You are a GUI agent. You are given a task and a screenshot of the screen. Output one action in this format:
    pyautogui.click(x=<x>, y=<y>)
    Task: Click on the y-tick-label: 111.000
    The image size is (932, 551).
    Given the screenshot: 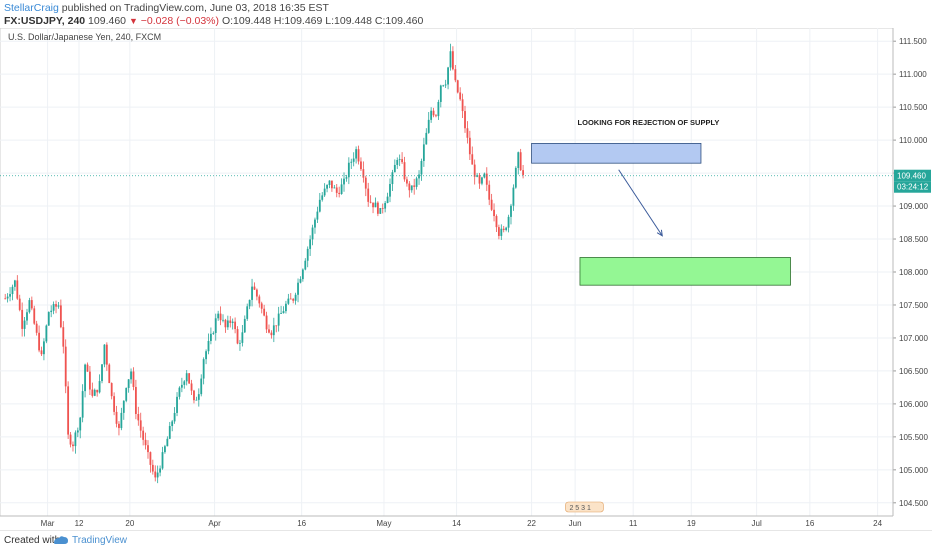 What is the action you would take?
    pyautogui.click(x=913, y=74)
    